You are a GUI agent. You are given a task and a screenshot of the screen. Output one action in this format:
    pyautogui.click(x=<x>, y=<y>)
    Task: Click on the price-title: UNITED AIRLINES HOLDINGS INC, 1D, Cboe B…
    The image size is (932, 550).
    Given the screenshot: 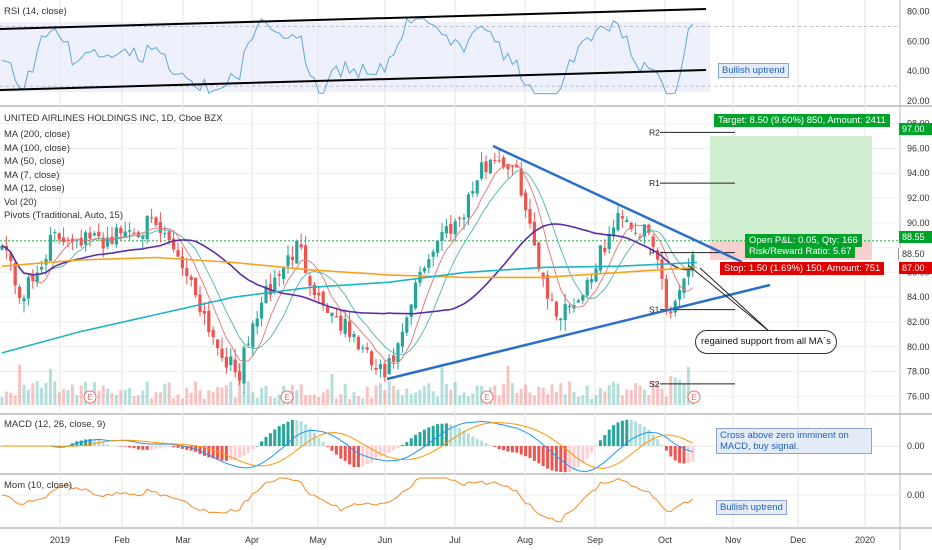 What is the action you would take?
    pyautogui.click(x=113, y=118)
    